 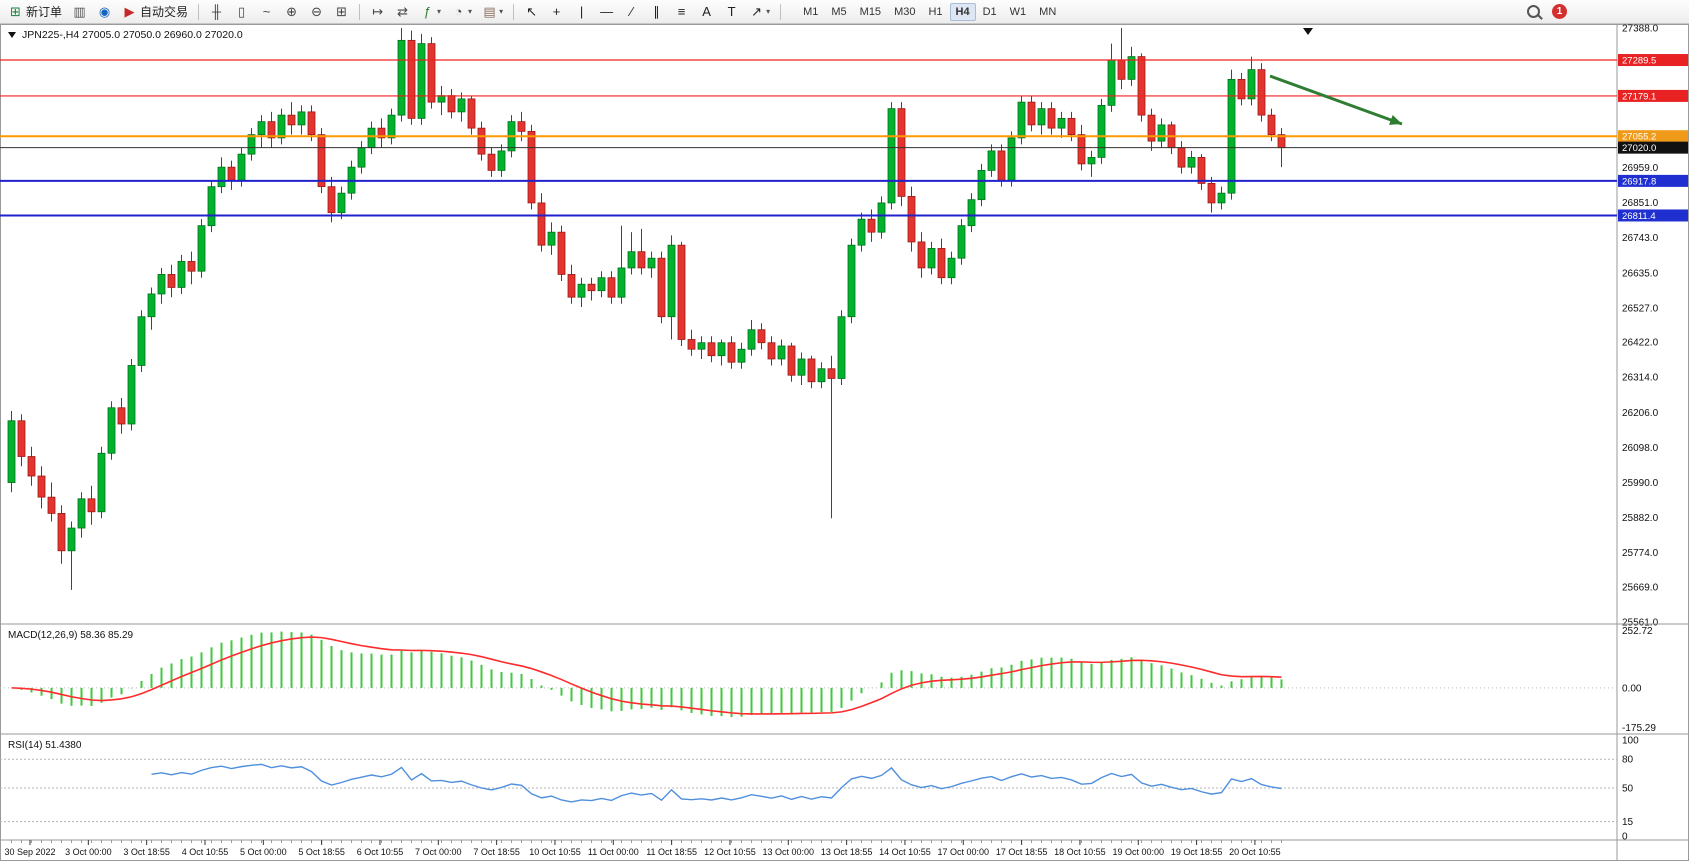 I want to click on chart-shift-button: ⇄, so click(x=402, y=12).